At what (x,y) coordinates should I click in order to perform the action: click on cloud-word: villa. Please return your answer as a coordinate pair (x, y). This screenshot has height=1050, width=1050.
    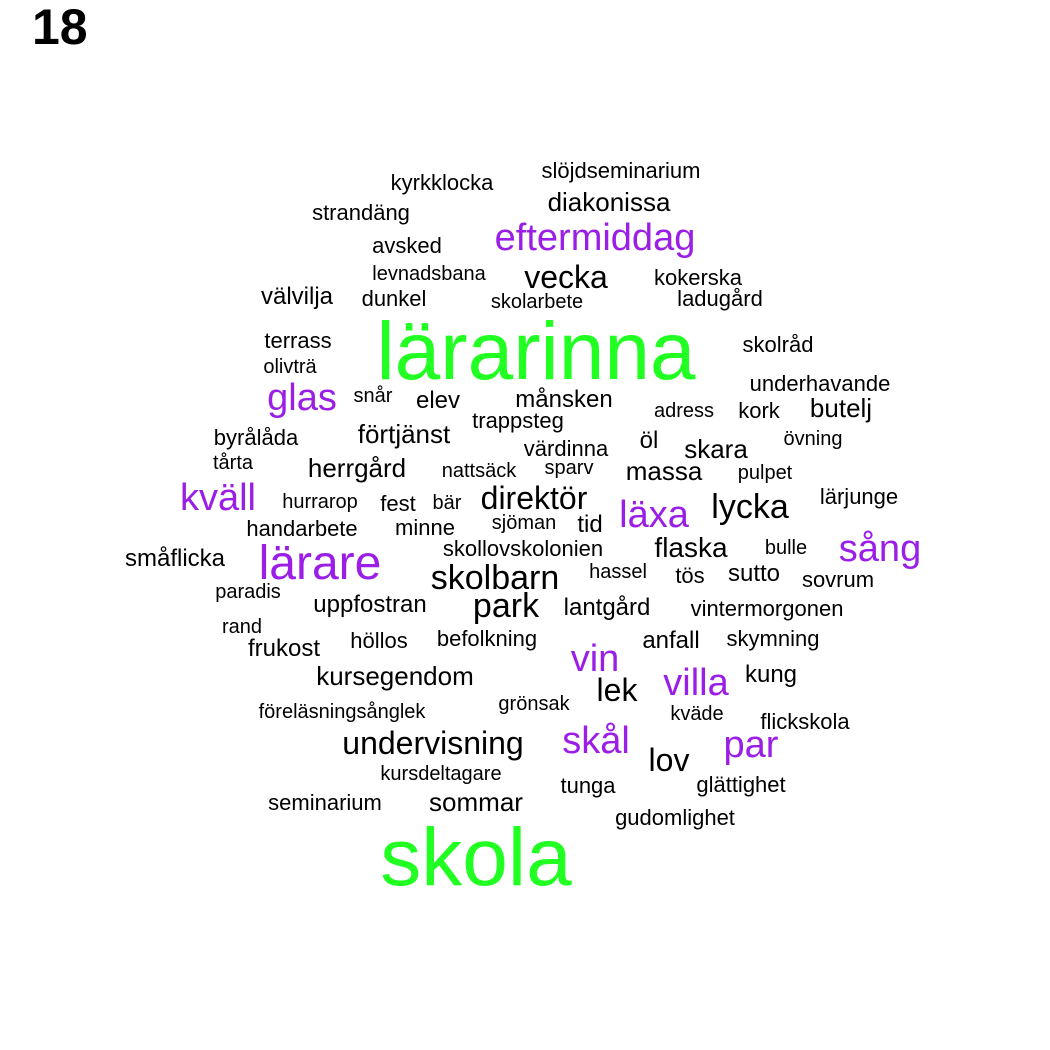
    Looking at the image, I should click on (696, 683).